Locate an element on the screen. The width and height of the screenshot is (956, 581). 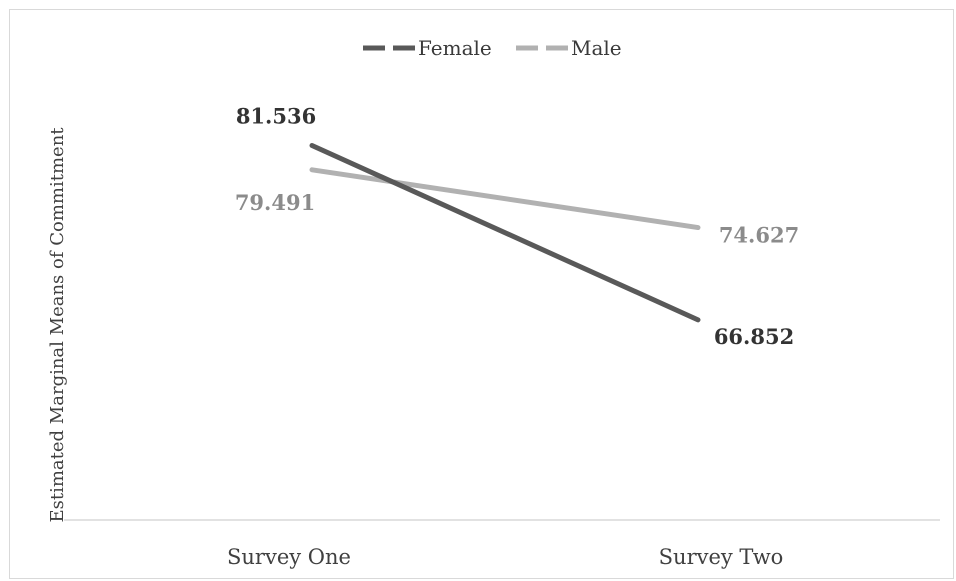
legend-male-label: Male is located at coordinates (596, 48).